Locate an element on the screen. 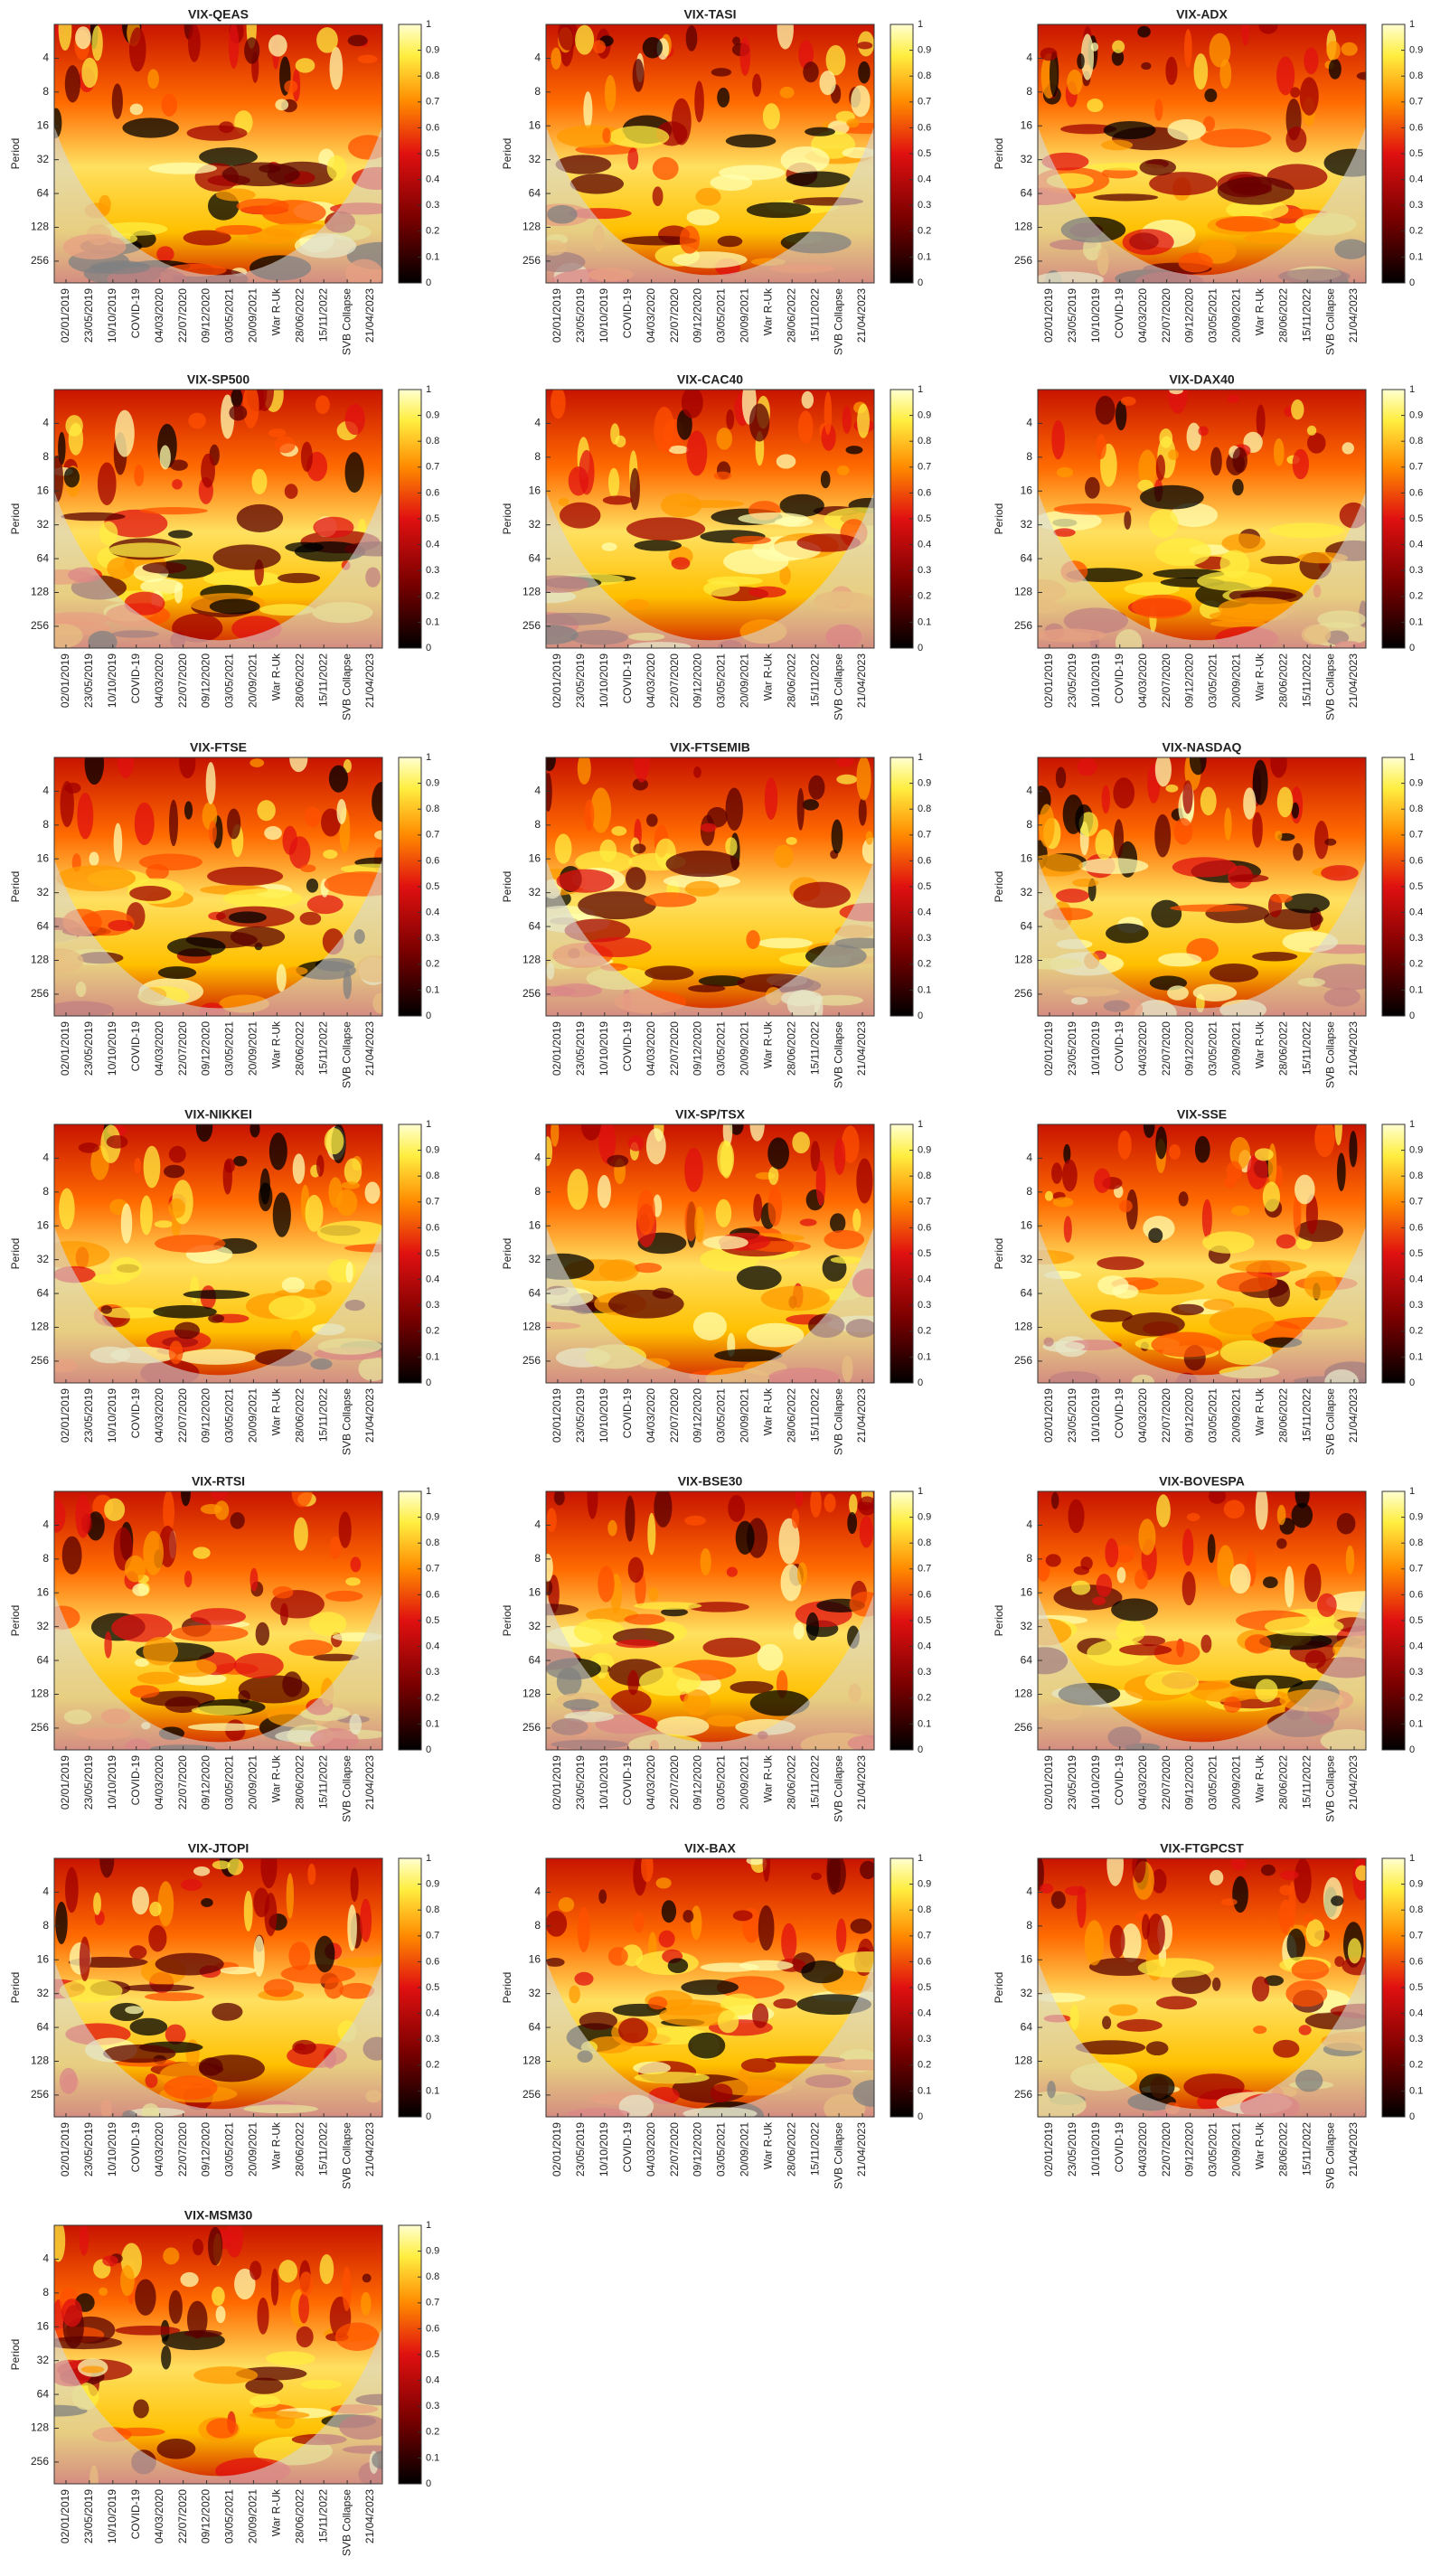 This screenshot has height=2576, width=1431. colorbar-tick-label: 0.2 is located at coordinates (1416, 965).